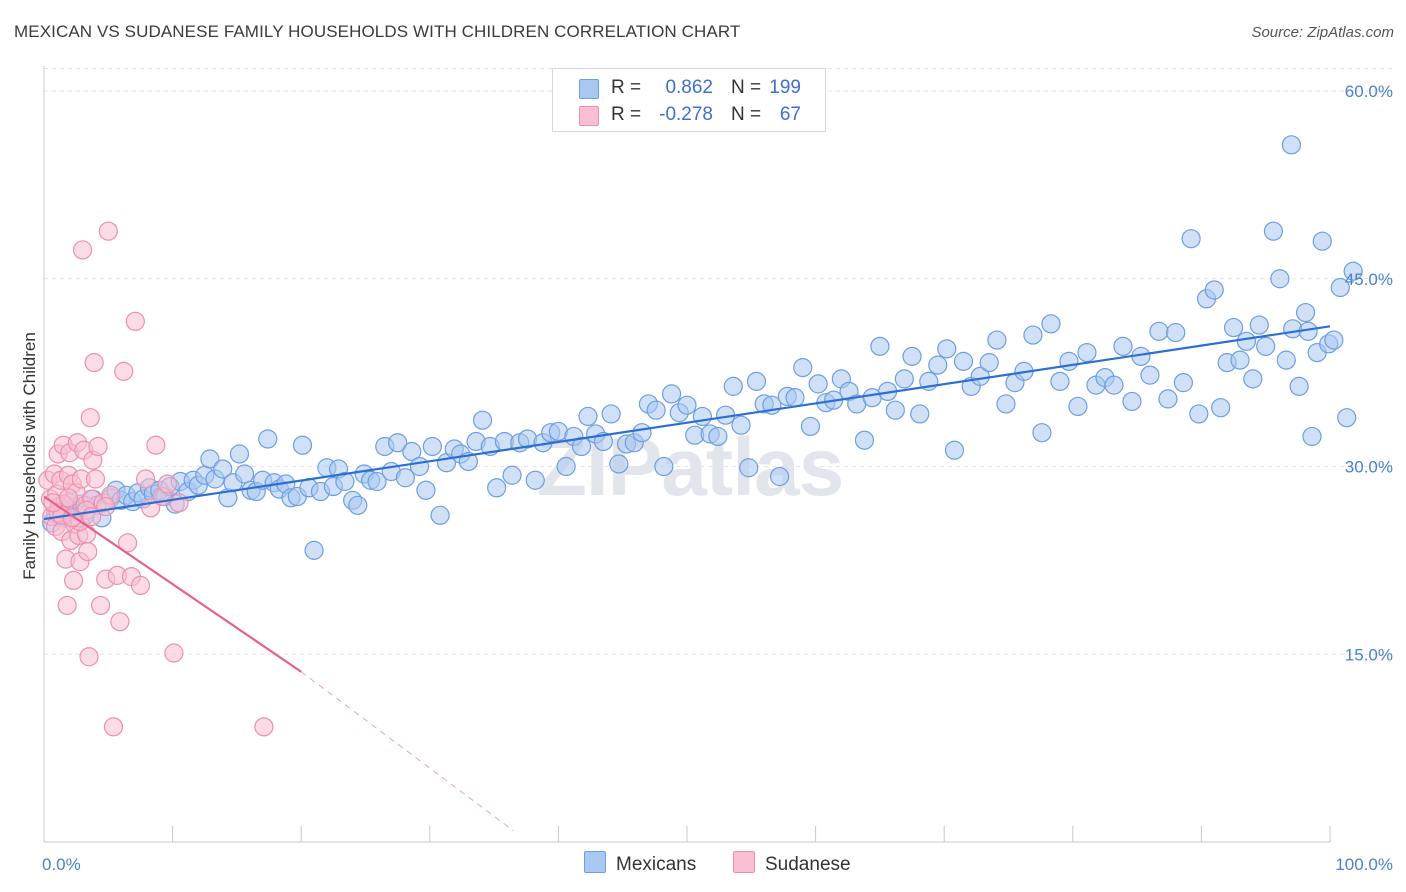  Describe the element at coordinates (61, 864) in the screenshot. I see `x-tick-min: 0.0%` at that location.